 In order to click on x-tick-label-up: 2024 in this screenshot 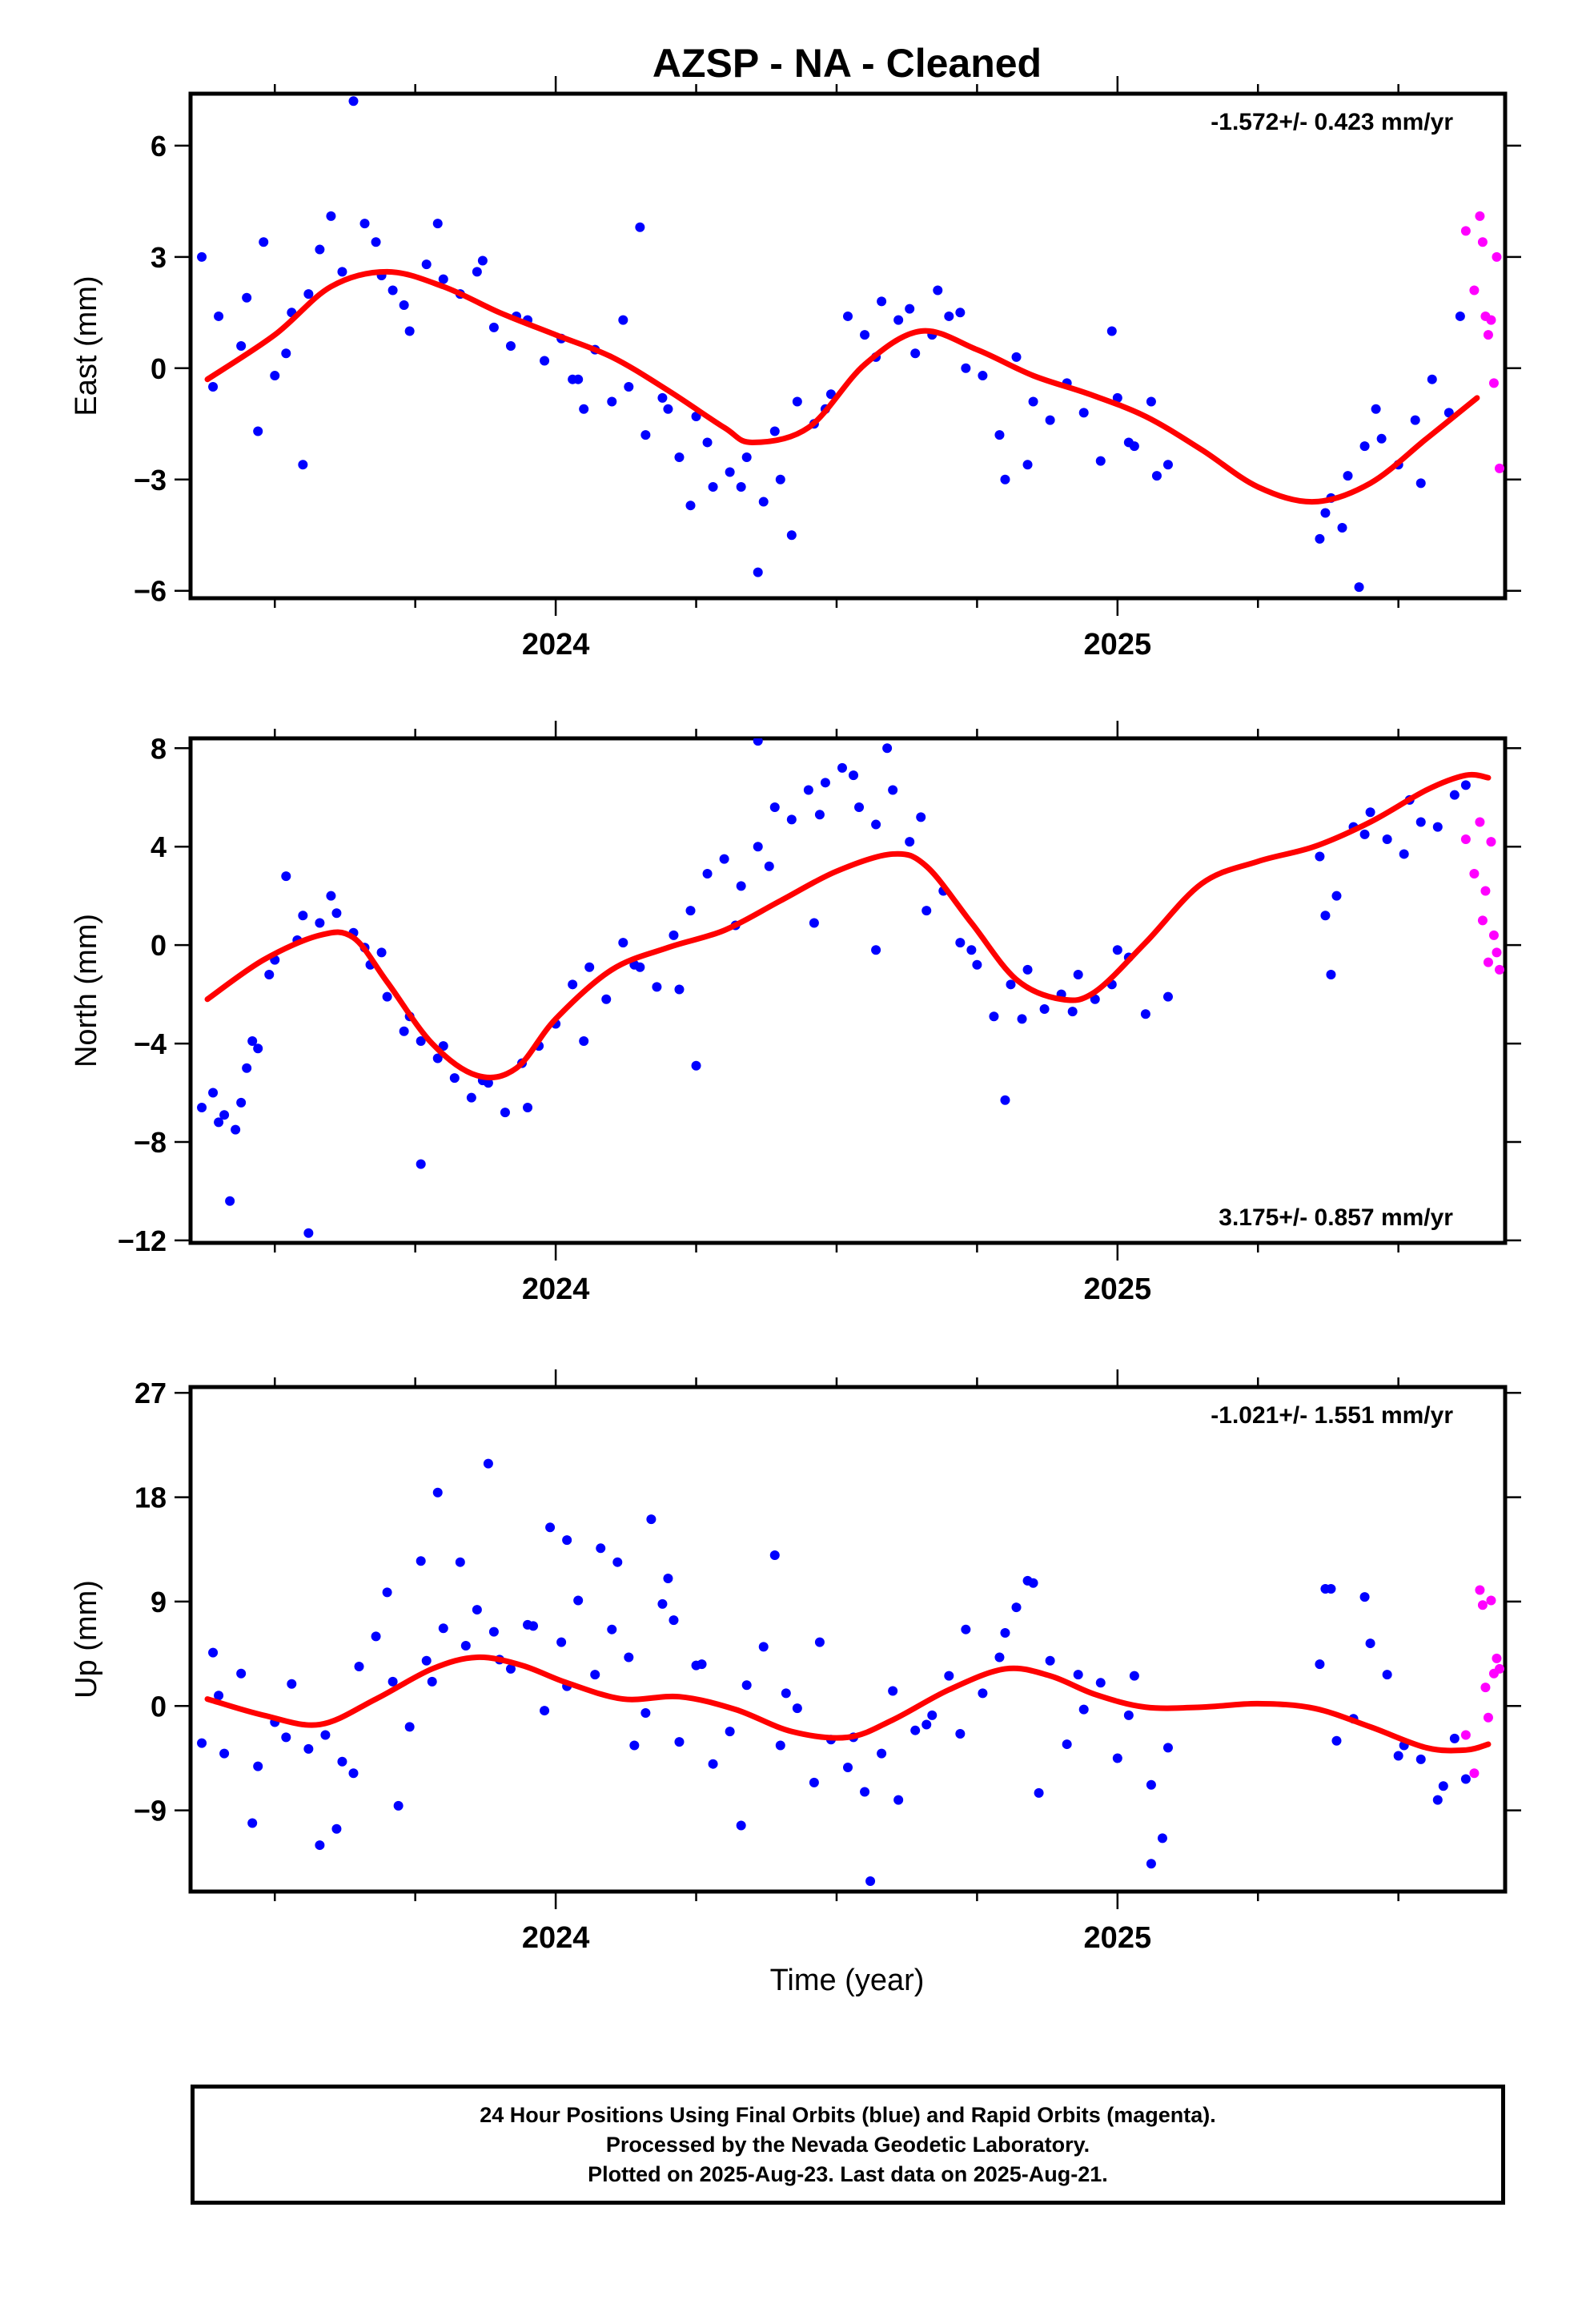, I will do `click(556, 1938)`.